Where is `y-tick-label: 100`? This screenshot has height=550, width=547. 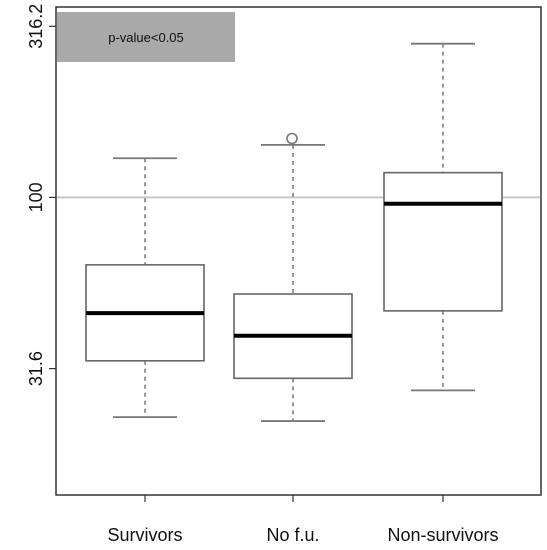
y-tick-label: 100 is located at coordinates (36, 197).